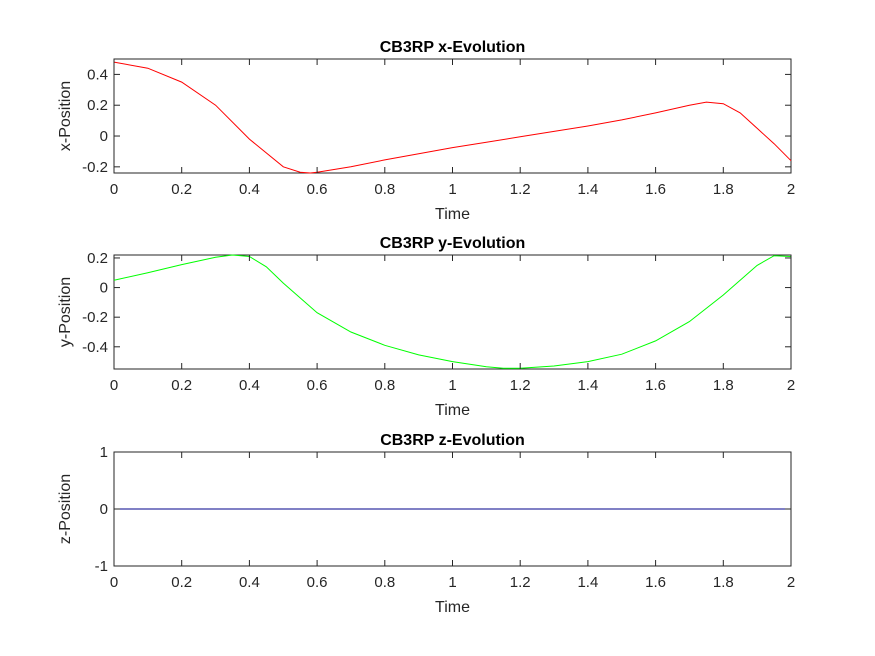  I want to click on y-axis-label: y-Position, so click(65, 312).